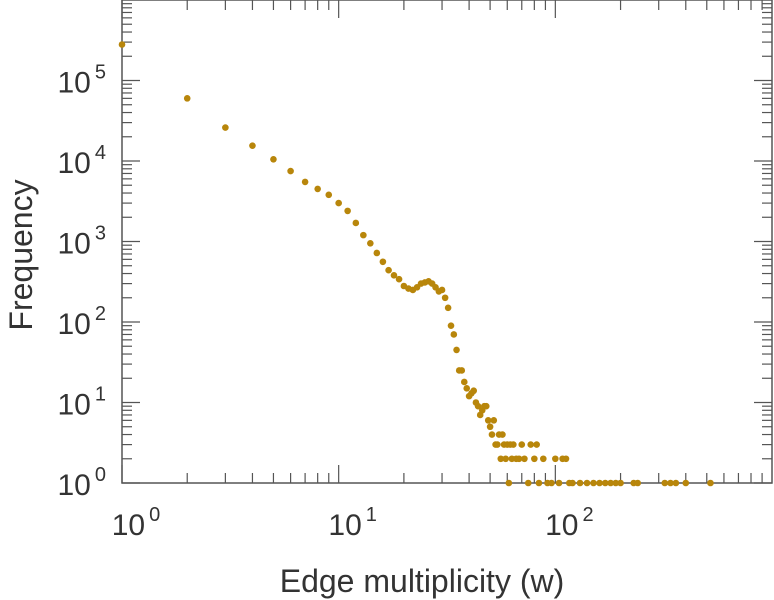 The image size is (774, 600). Describe the element at coordinates (82, 161) in the screenshot. I see `y-tick-label: 10 4` at that location.